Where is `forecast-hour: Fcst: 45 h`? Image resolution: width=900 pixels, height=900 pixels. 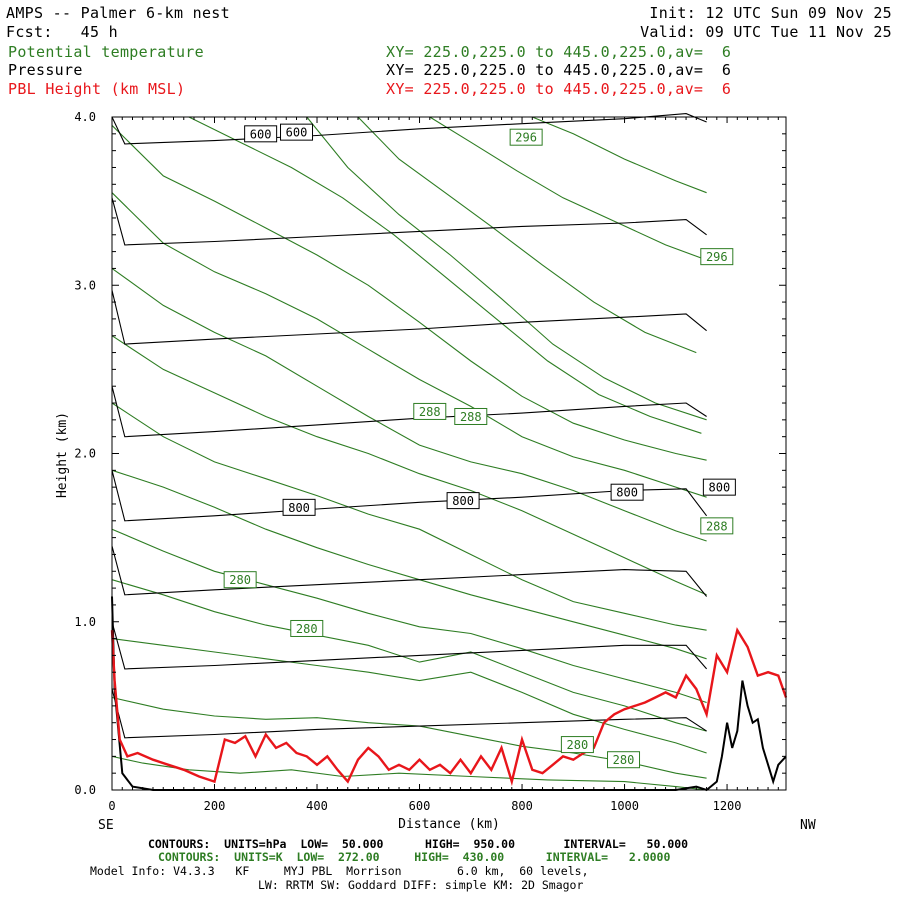
forecast-hour: Fcst: 45 h is located at coordinates (62, 32).